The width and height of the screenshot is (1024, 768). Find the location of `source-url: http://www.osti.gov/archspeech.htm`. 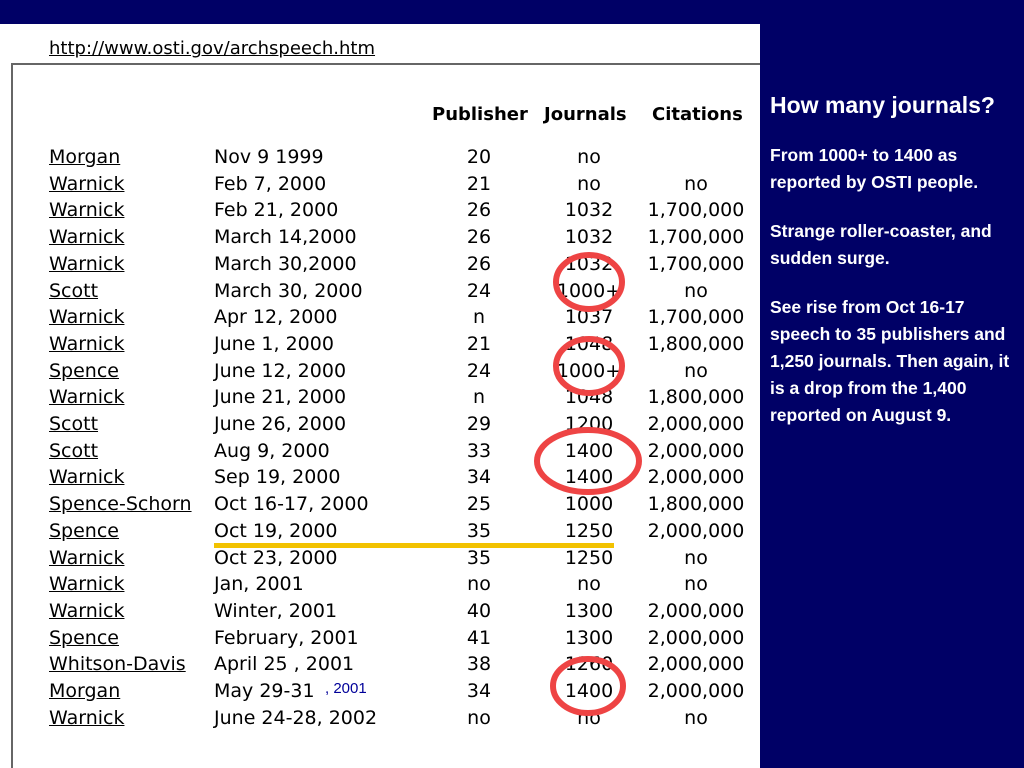

source-url: http://www.osti.gov/archspeech.htm is located at coordinates (212, 48).